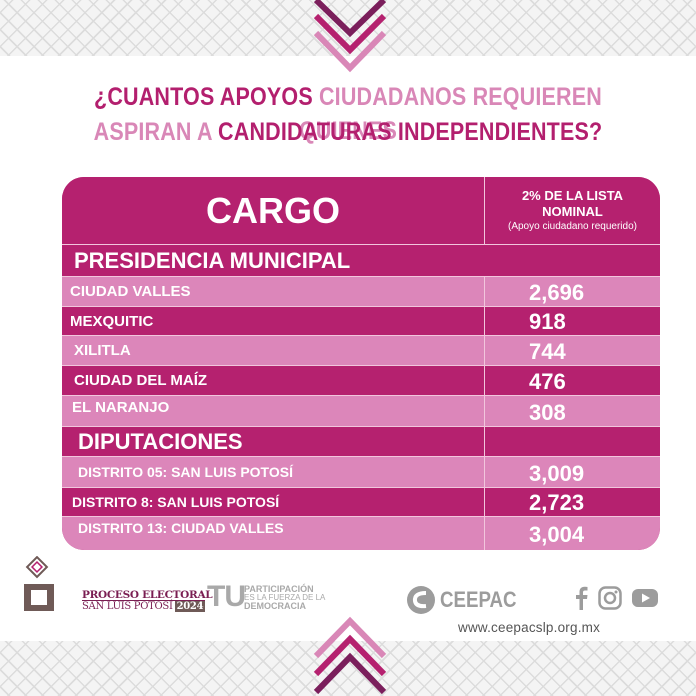 Image resolution: width=696 pixels, height=696 pixels. I want to click on tu-line3: DEMOCRACIA, so click(275, 606).